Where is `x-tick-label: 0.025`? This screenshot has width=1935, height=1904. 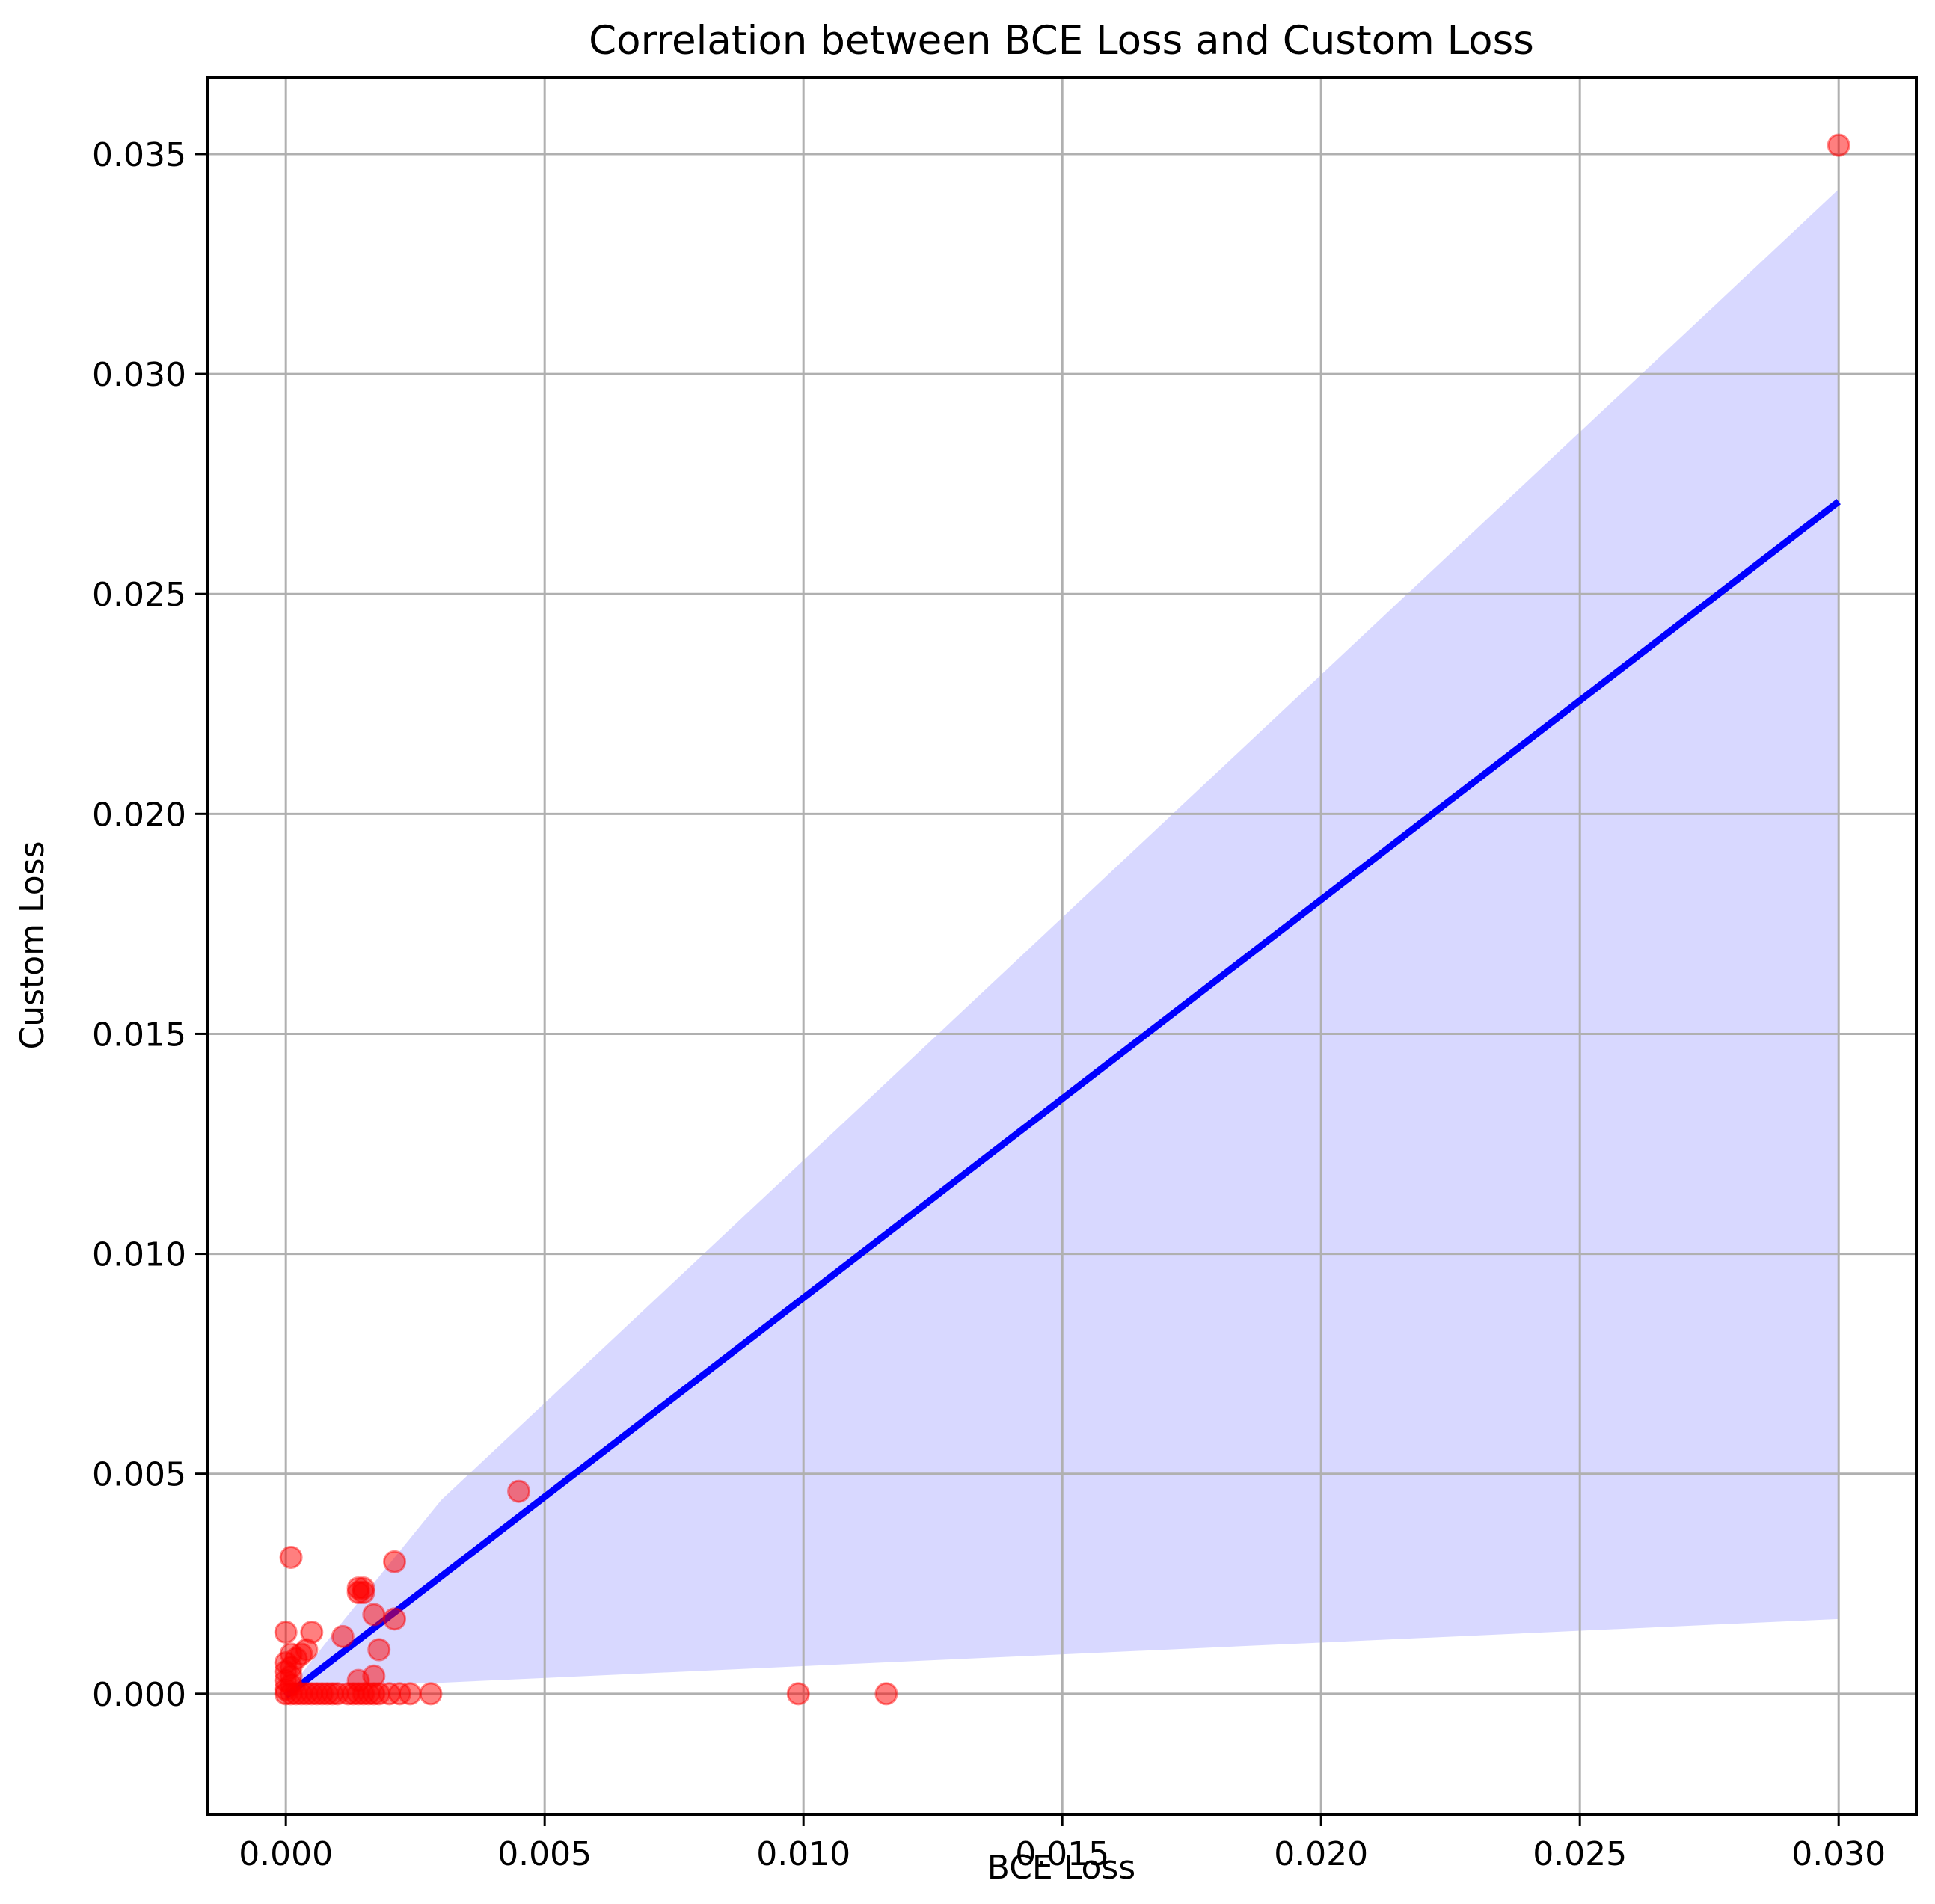
x-tick-label: 0.025 is located at coordinates (1580, 1854).